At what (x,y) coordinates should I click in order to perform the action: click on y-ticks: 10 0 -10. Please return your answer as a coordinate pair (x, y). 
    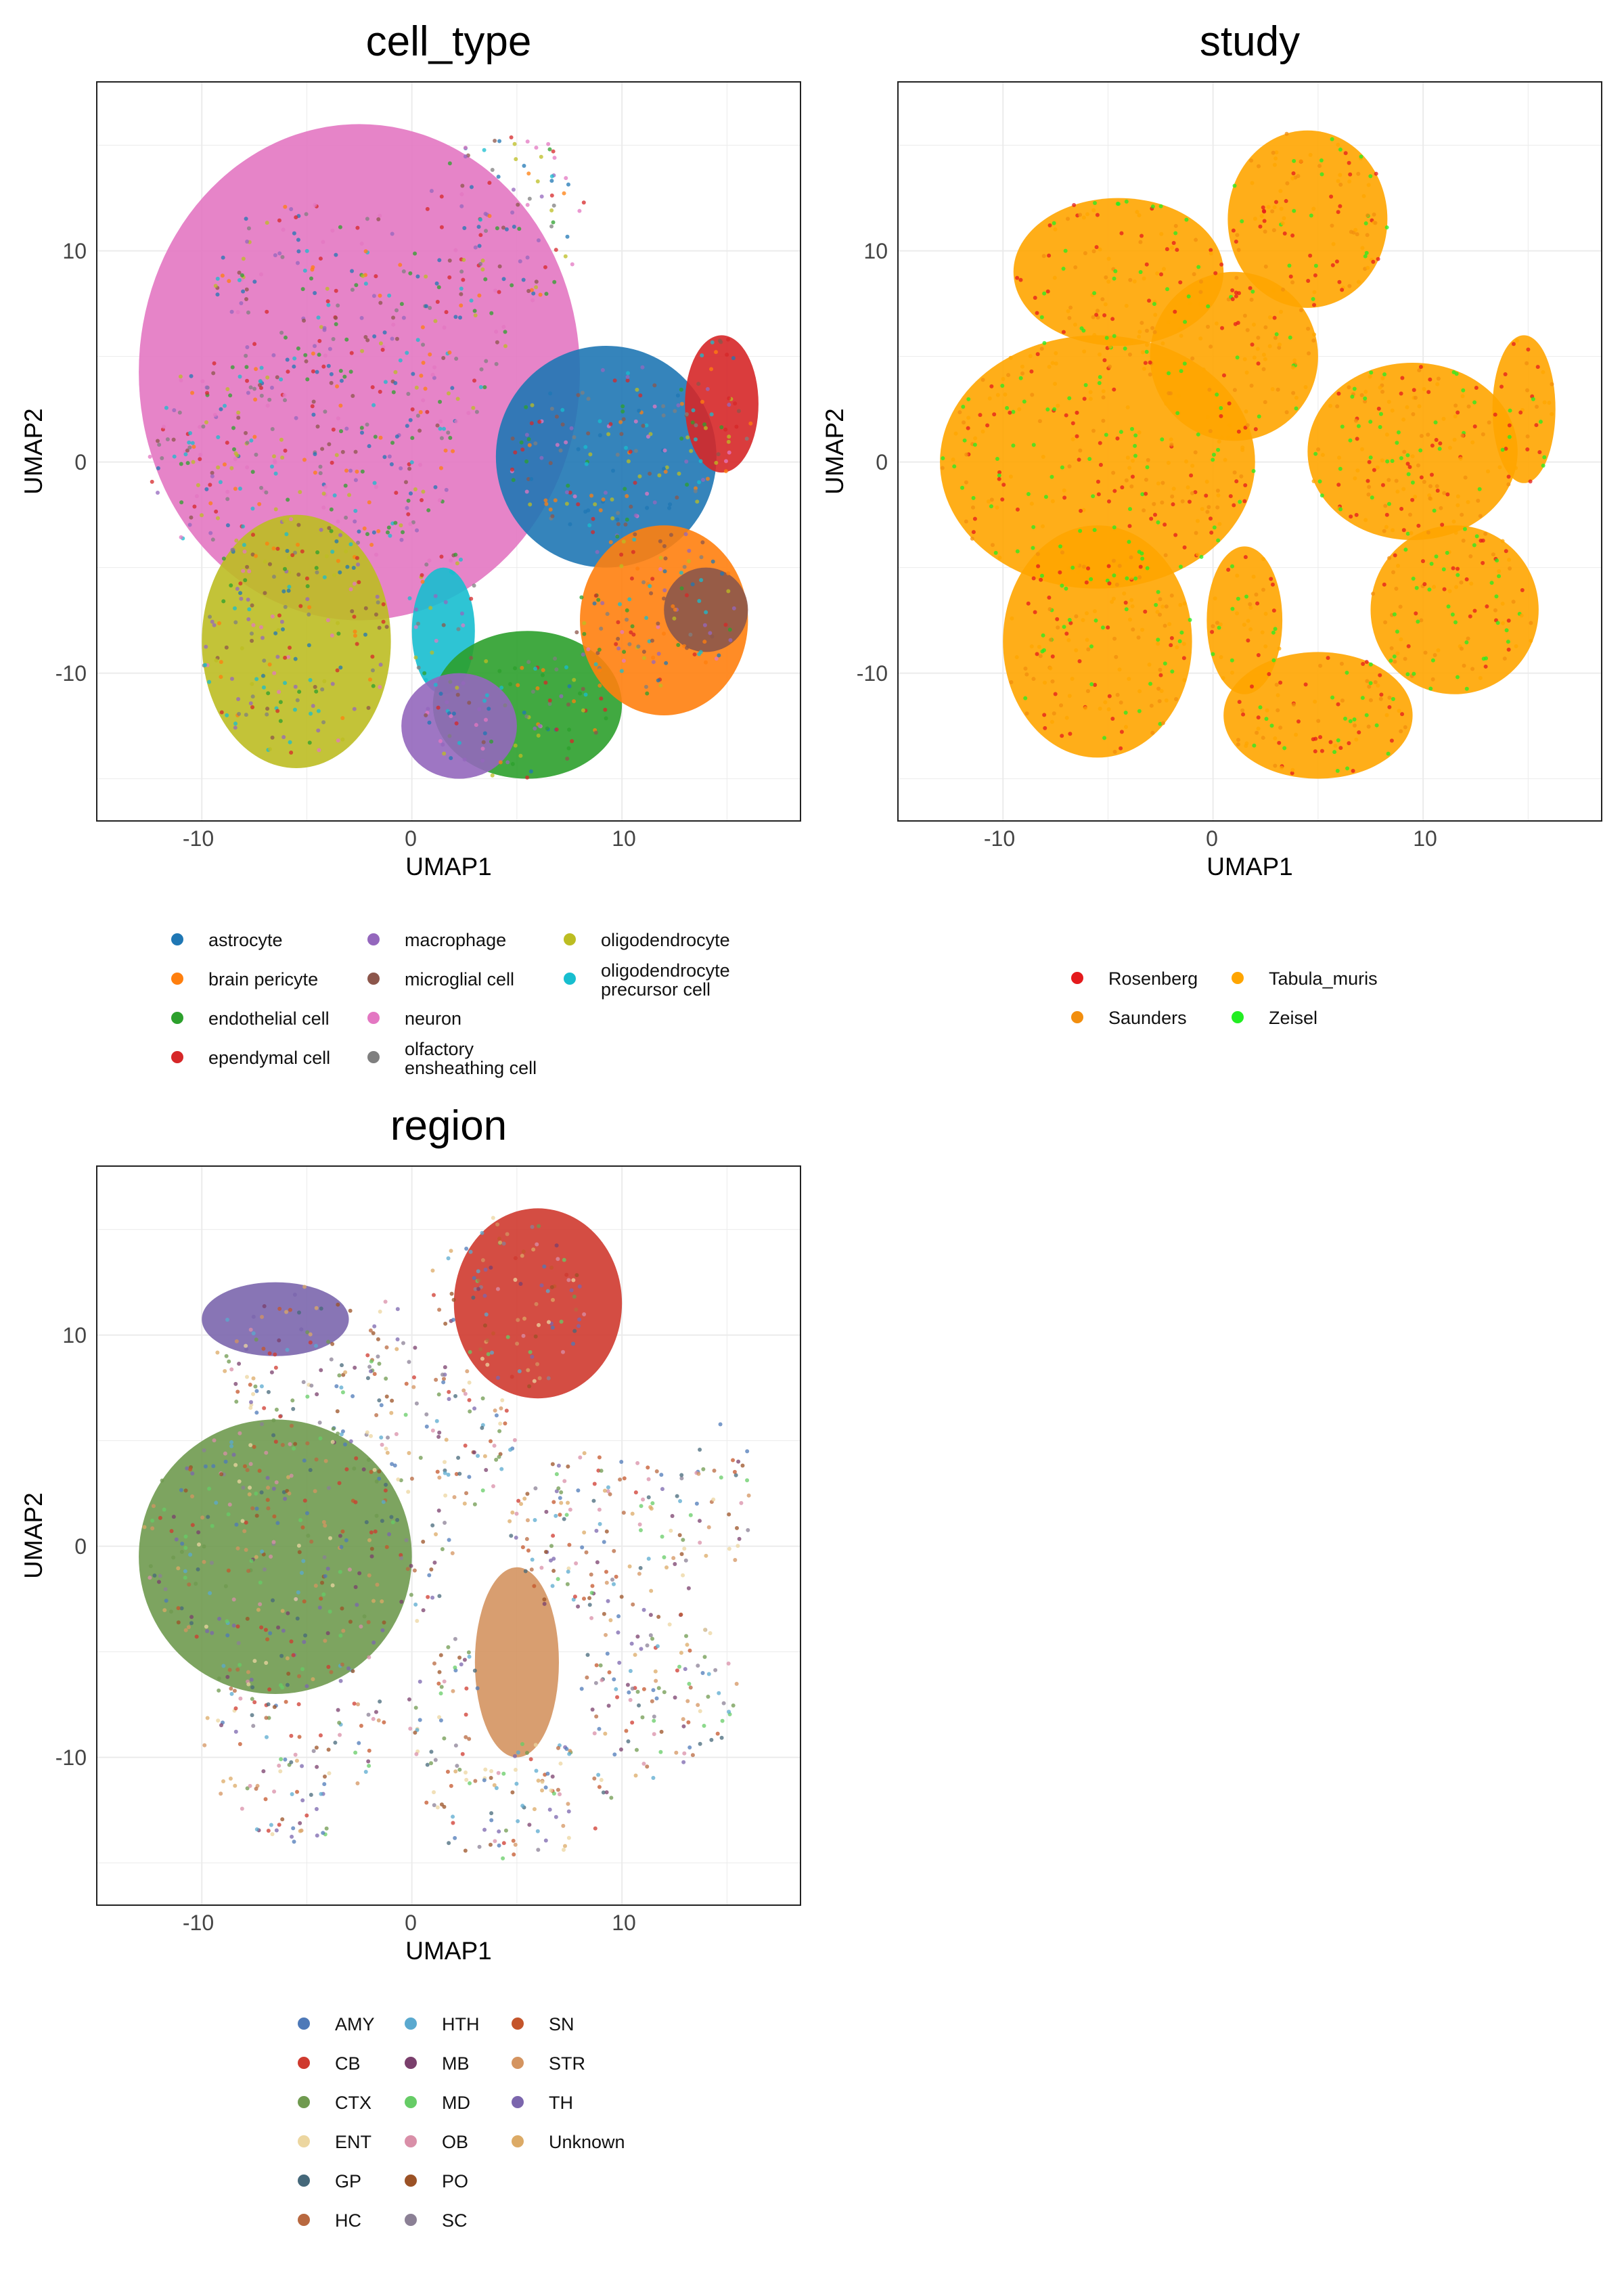
    Looking at the image, I should click on (872, 463).